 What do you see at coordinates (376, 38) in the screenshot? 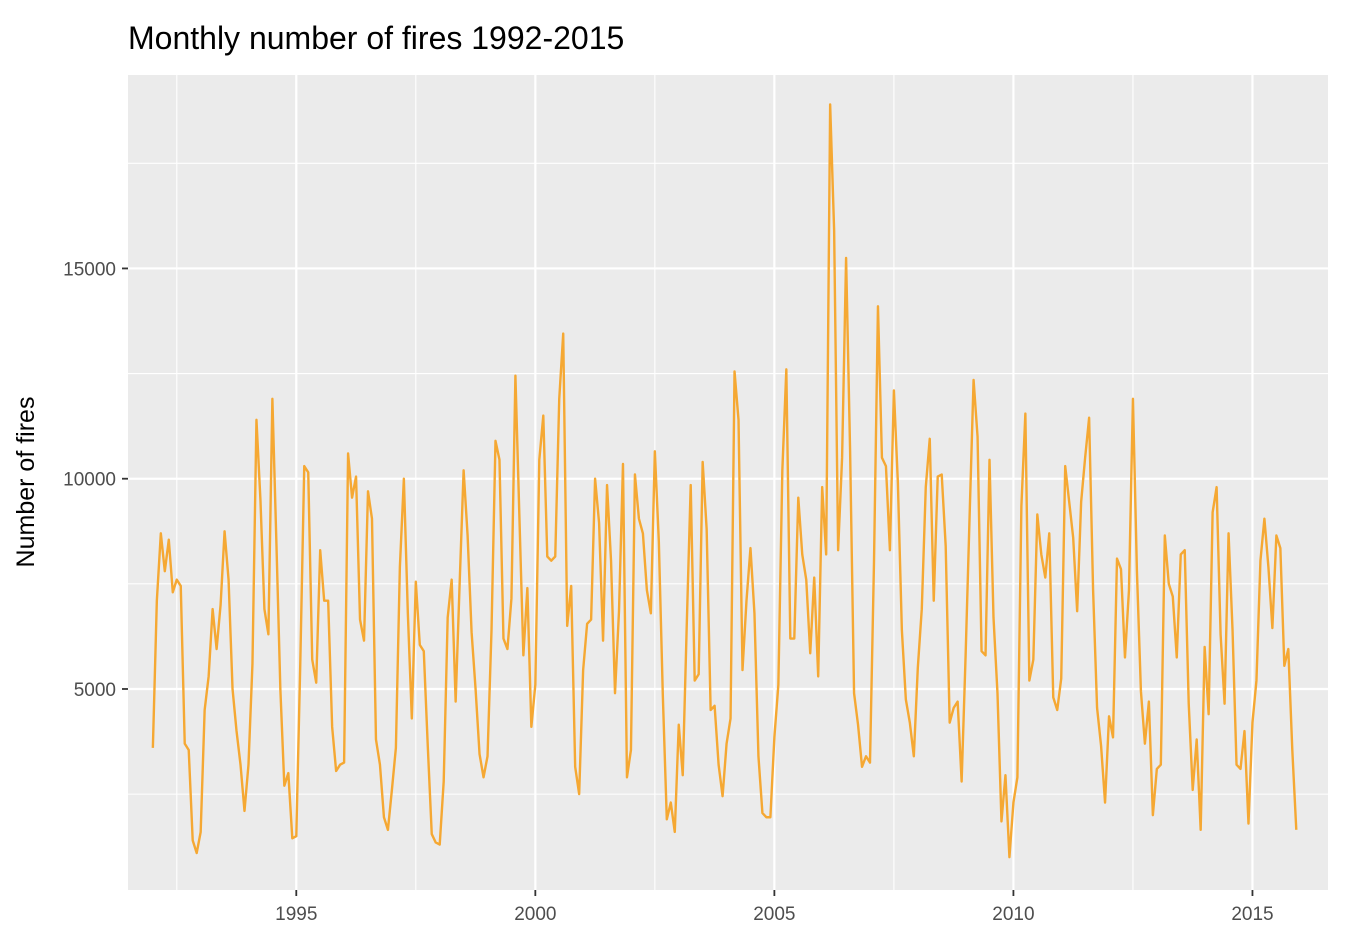
I see `chart-title: Monthly number of fires 1992-2015` at bounding box center [376, 38].